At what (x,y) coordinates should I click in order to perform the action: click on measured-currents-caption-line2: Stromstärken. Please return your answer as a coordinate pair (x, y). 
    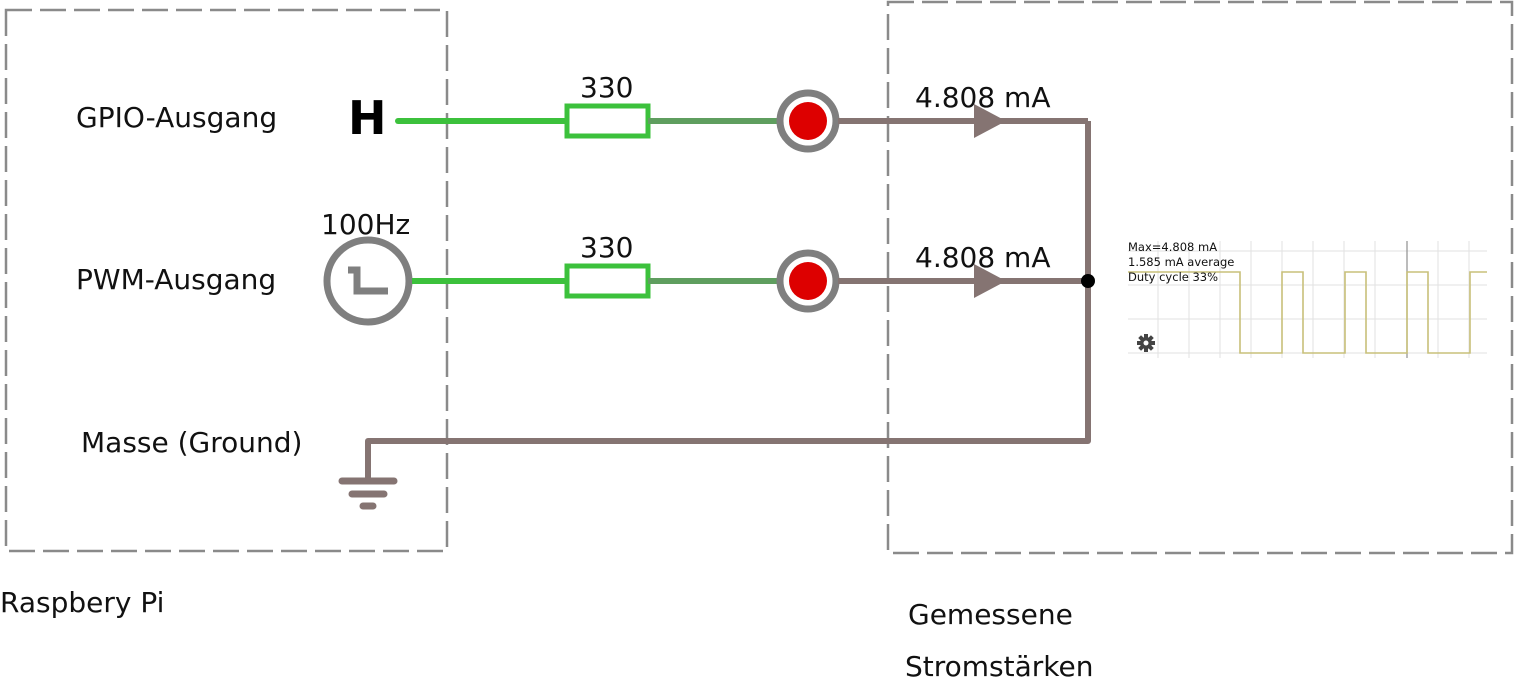
    Looking at the image, I should click on (999, 663).